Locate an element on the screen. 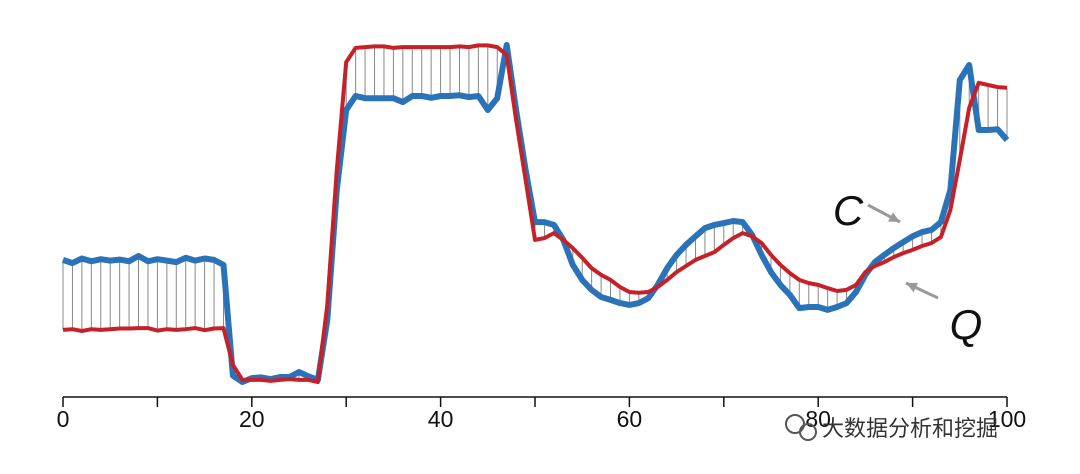  annotation: C is located at coordinates (848, 210).